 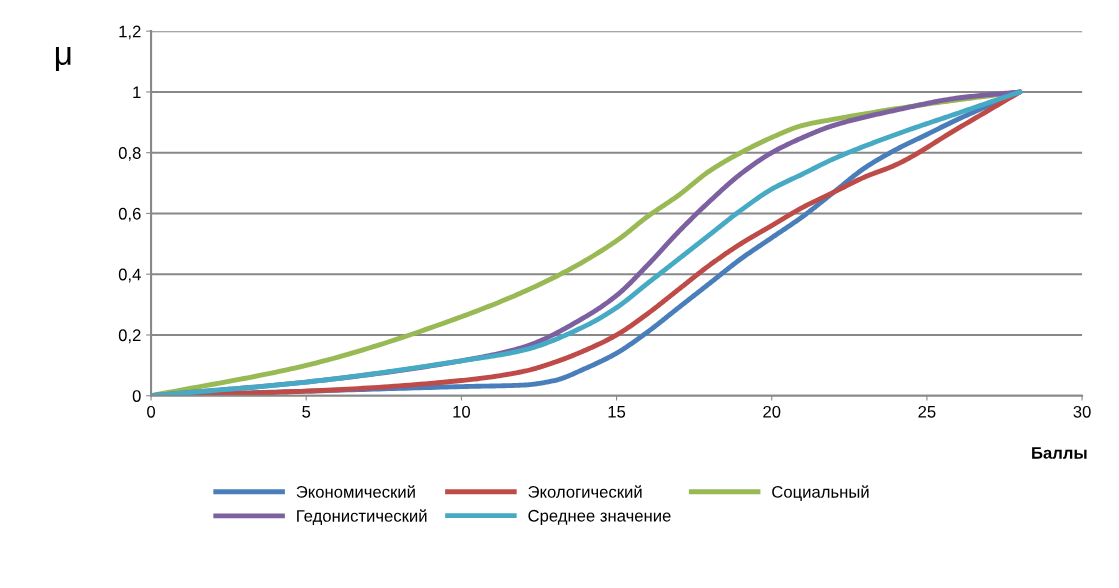 What do you see at coordinates (63, 59) in the screenshot?
I see `y-axis-title: μ` at bounding box center [63, 59].